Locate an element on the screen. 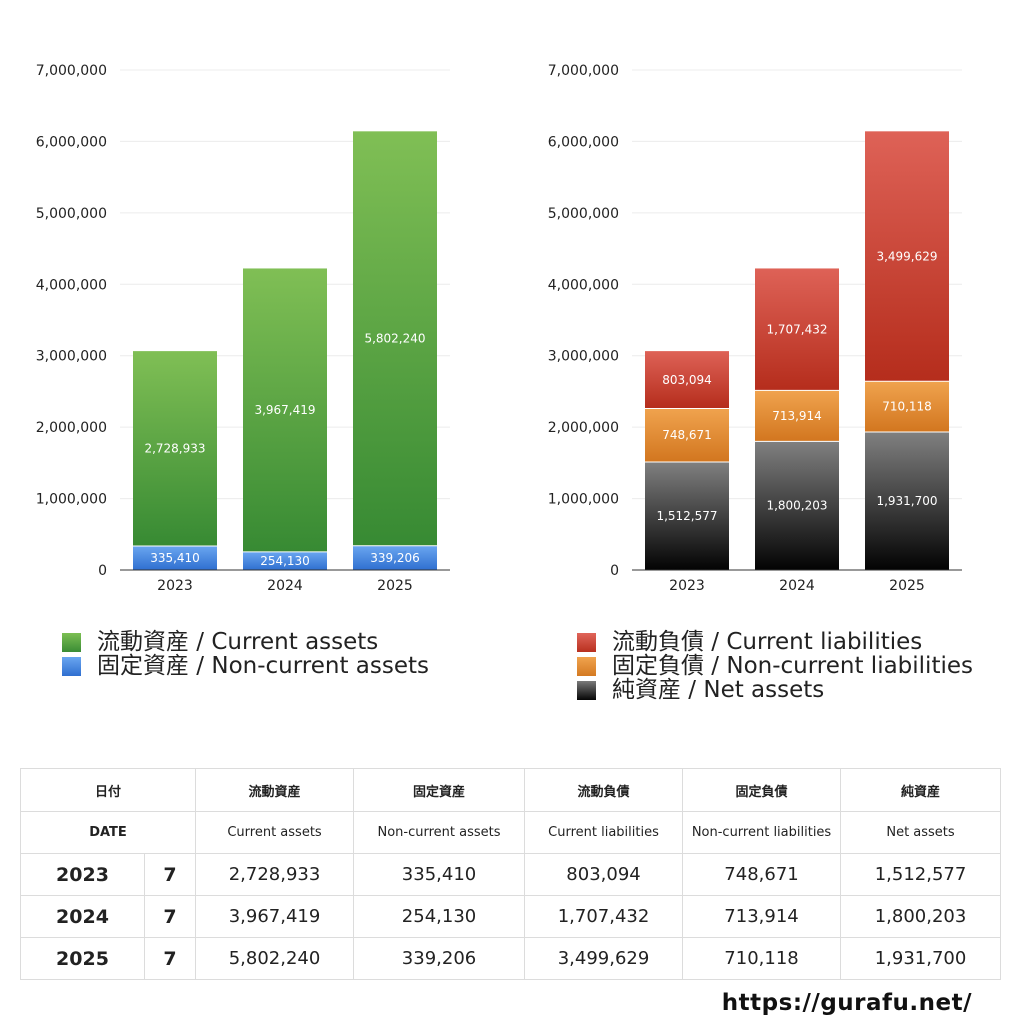  data-label: 748,671 is located at coordinates (687, 435).